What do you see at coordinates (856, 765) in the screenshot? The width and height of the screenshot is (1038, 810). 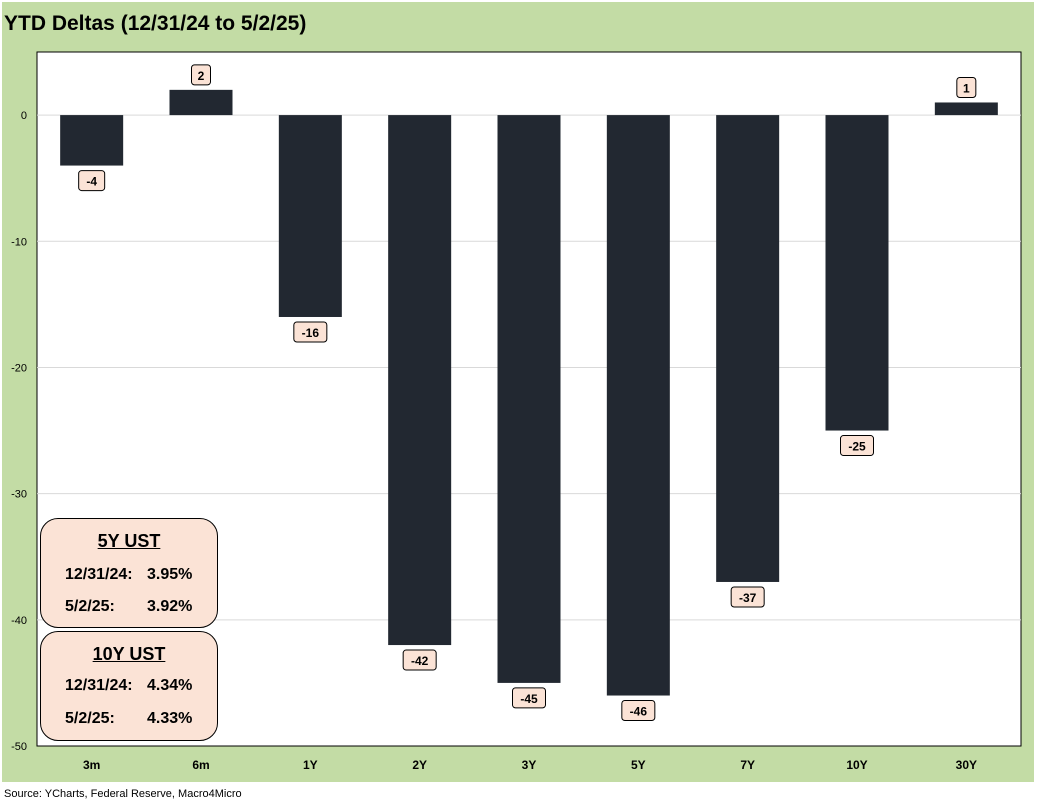 I see `x-tick-label: 10Y` at bounding box center [856, 765].